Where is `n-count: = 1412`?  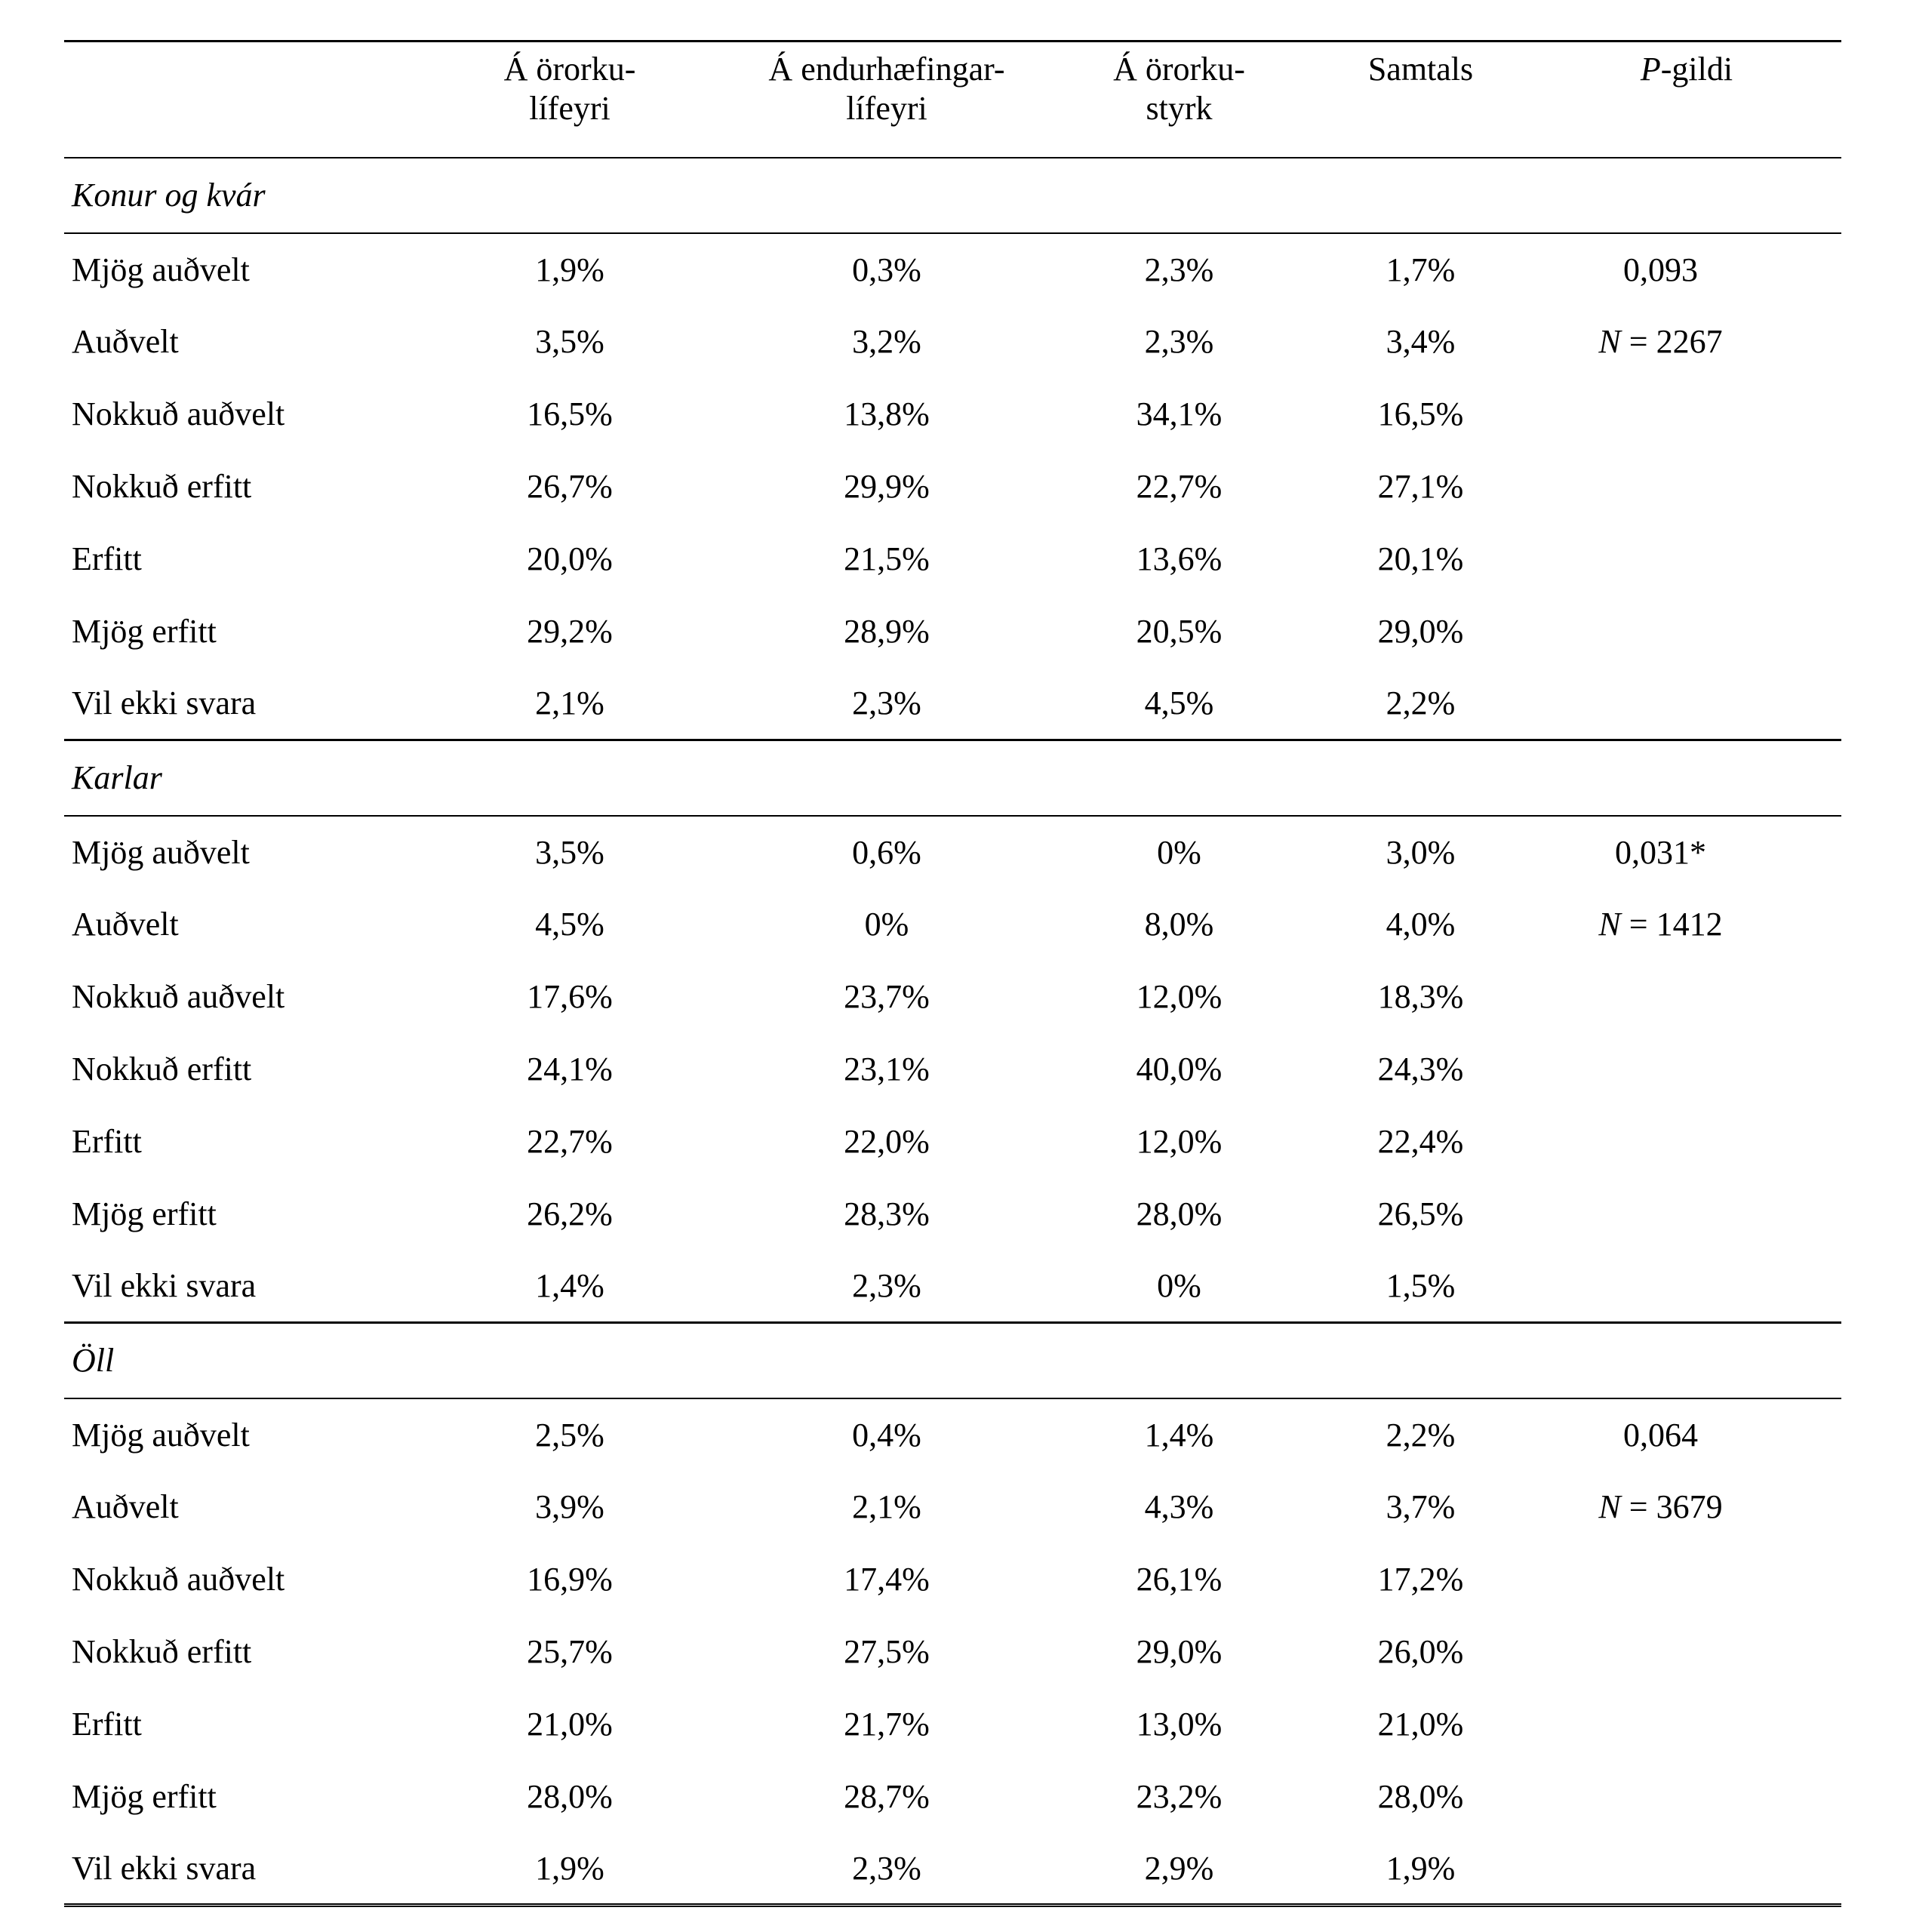 n-count: = 1412 is located at coordinates (1671, 924).